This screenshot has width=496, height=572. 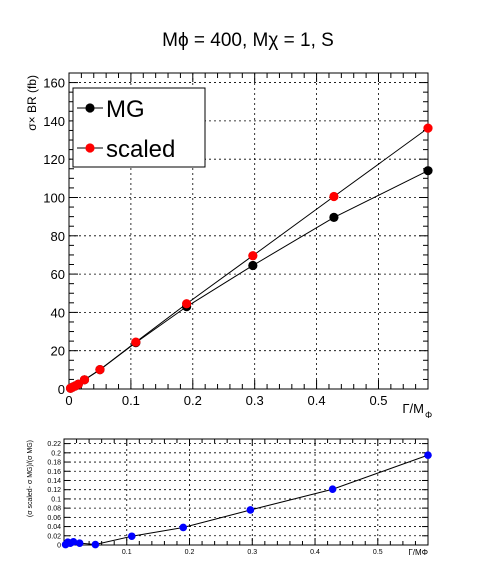 What do you see at coordinates (127, 552) in the screenshot?
I see `sub-x-tick-label: 0.1` at bounding box center [127, 552].